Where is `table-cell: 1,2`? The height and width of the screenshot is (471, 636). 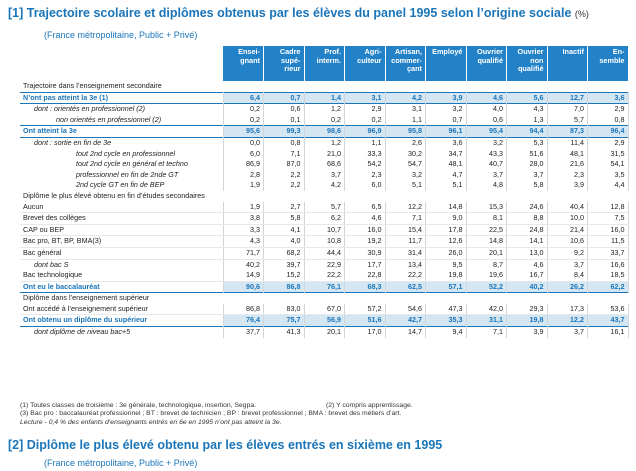 table-cell: 1,2 is located at coordinates (324, 143).